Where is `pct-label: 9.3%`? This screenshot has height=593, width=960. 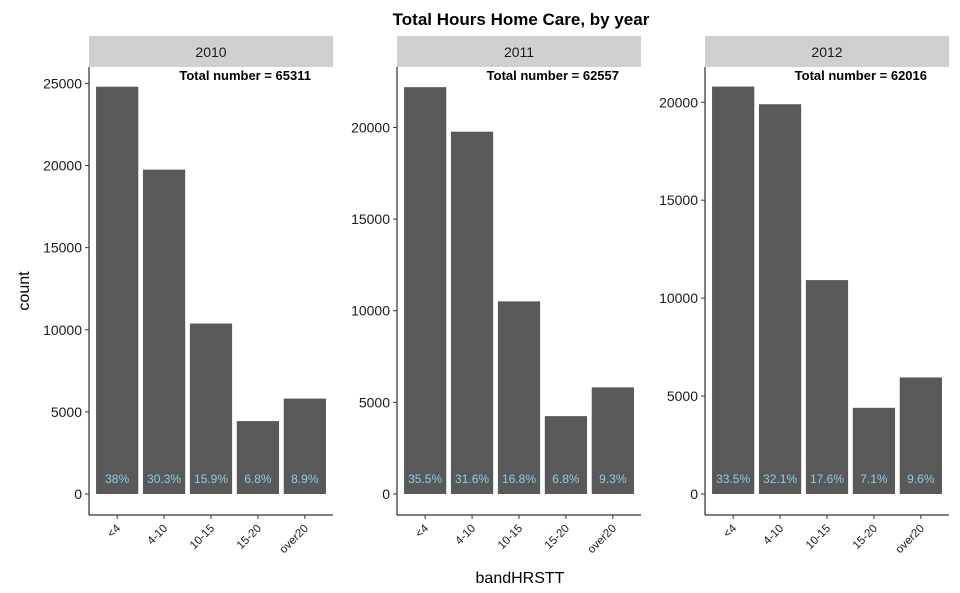 pct-label: 9.3% is located at coordinates (613, 479).